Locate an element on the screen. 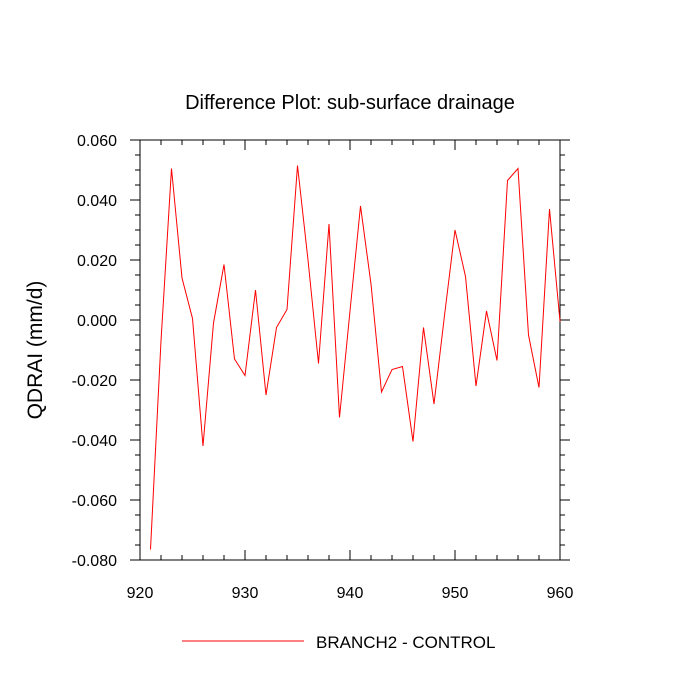 Image resolution: width=700 pixels, height=700 pixels. chart-title: Difference Plot: sub-surface drainage is located at coordinates (350, 103).